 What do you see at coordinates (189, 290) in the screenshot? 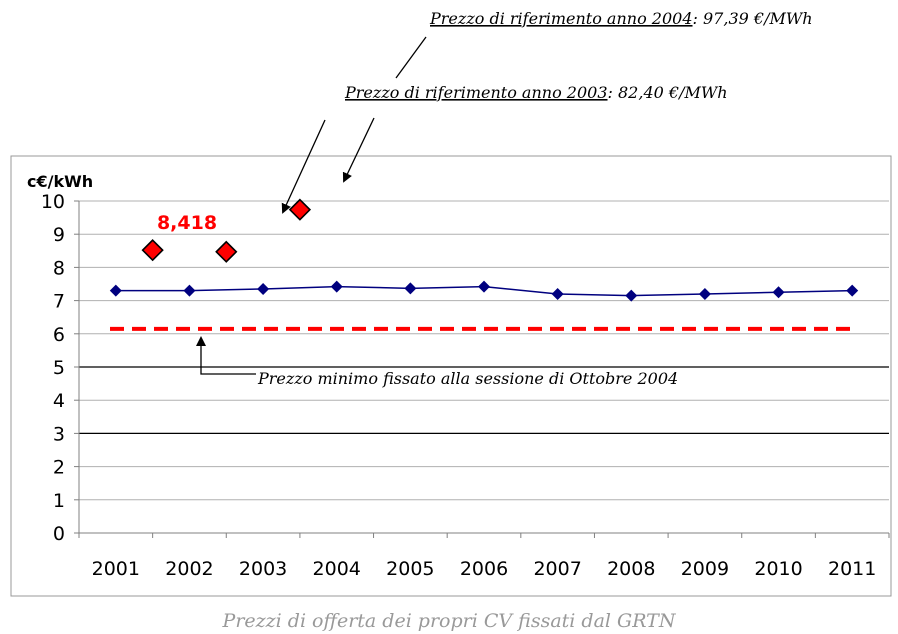
I see `series-point-2002` at bounding box center [189, 290].